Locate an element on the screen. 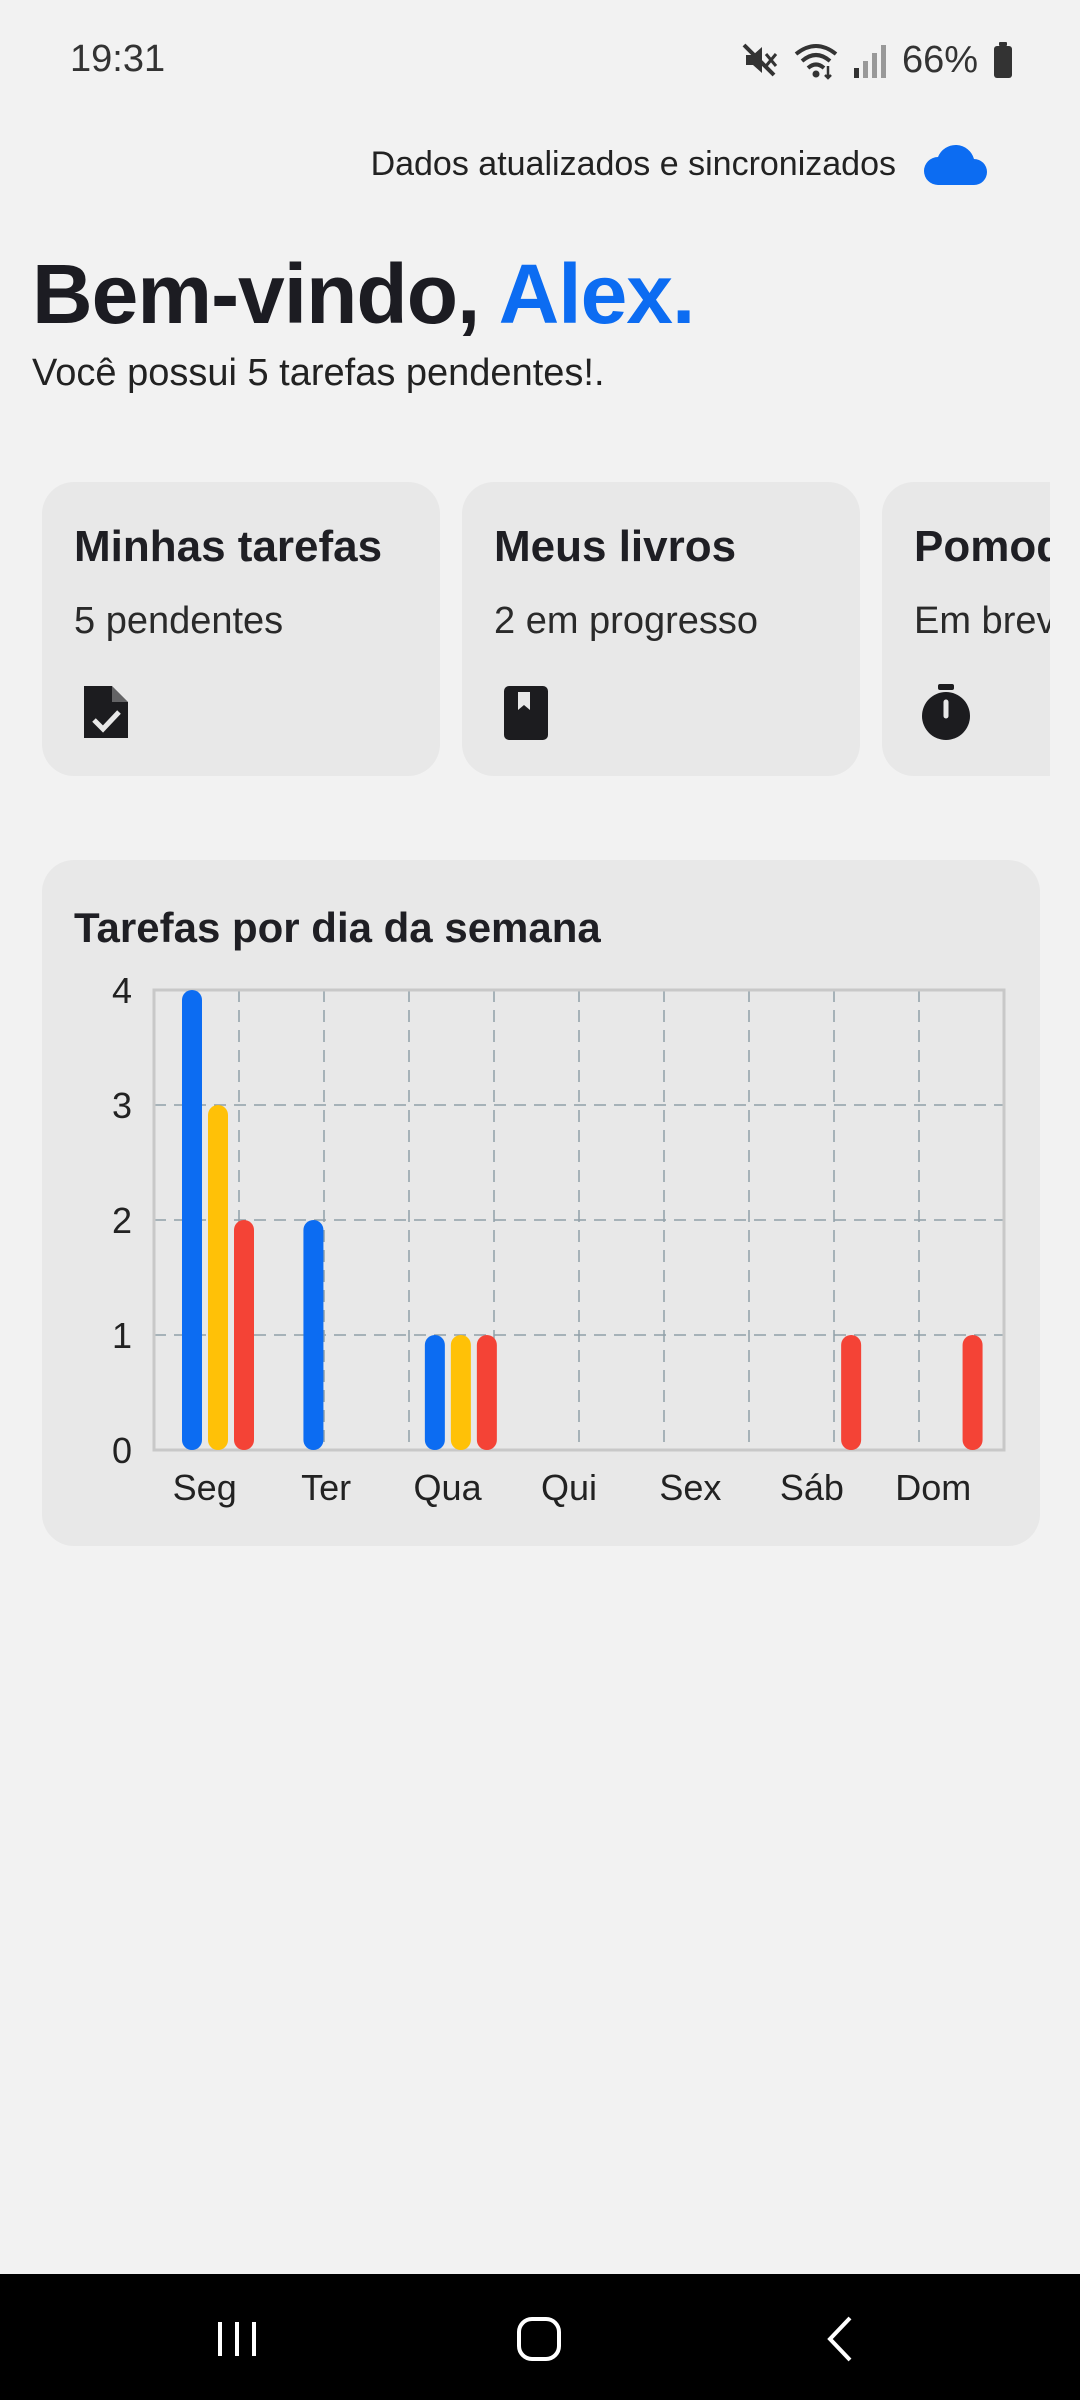 The image size is (1080, 2400). signal-icon is located at coordinates (869, 61).